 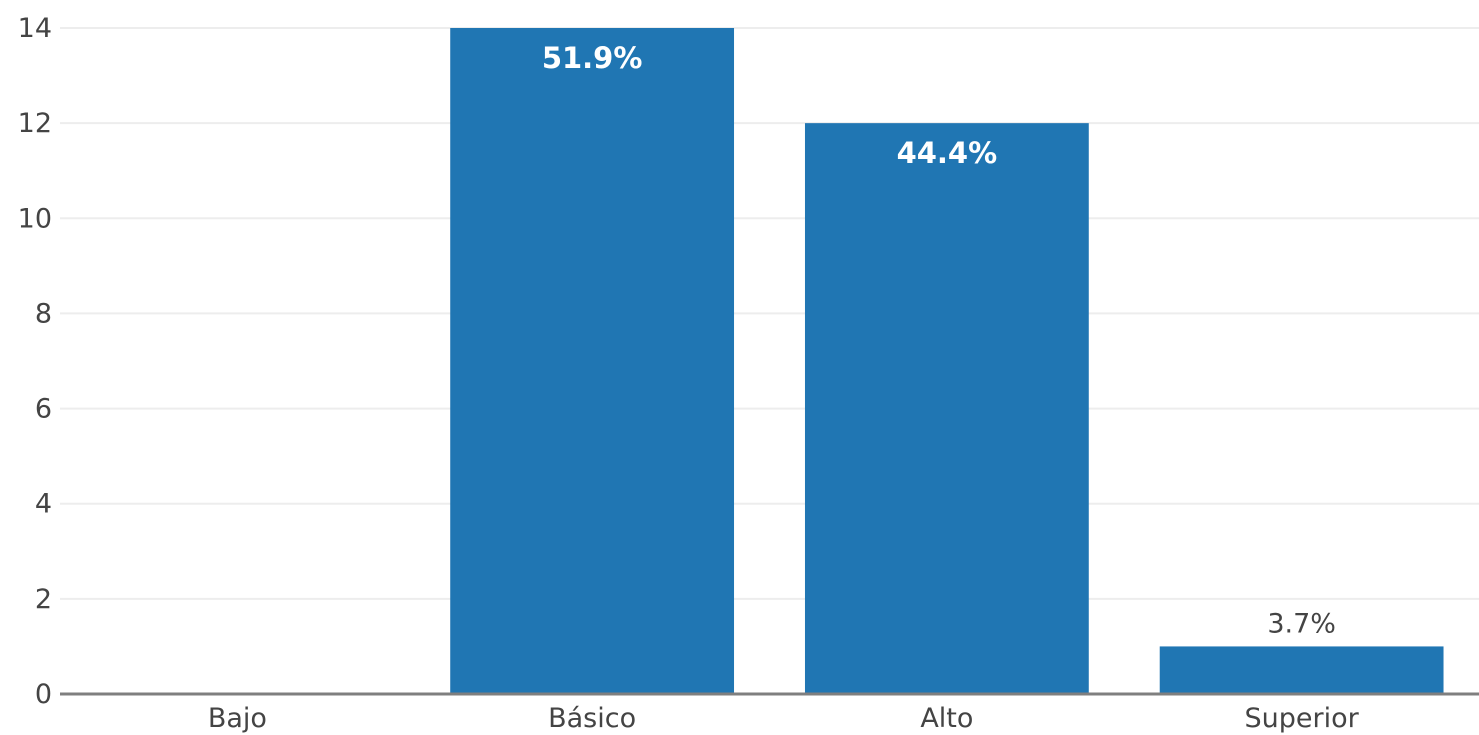 What do you see at coordinates (43, 694) in the screenshot?
I see `y-tick-label: 0` at bounding box center [43, 694].